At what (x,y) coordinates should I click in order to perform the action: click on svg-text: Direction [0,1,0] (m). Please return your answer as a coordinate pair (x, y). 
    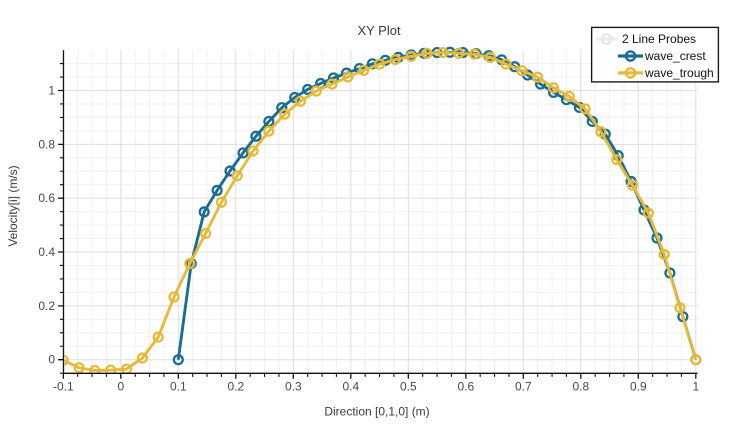
    Looking at the image, I should click on (376, 412).